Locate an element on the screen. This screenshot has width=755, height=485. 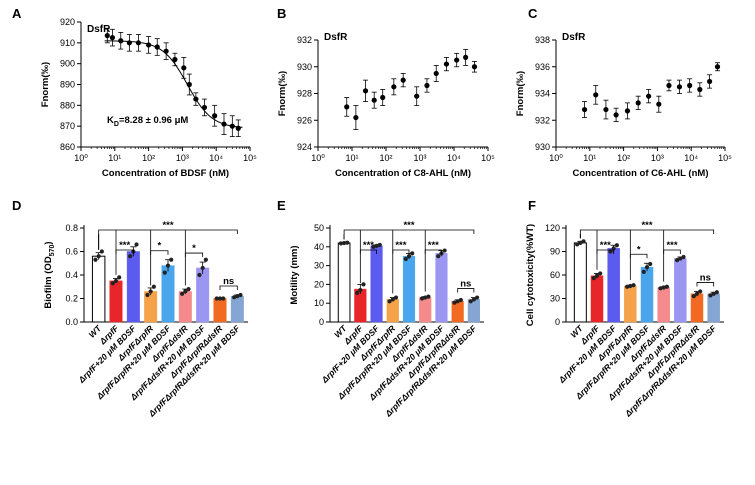
y-tick-label: 926 is located at coordinates (304, 120).